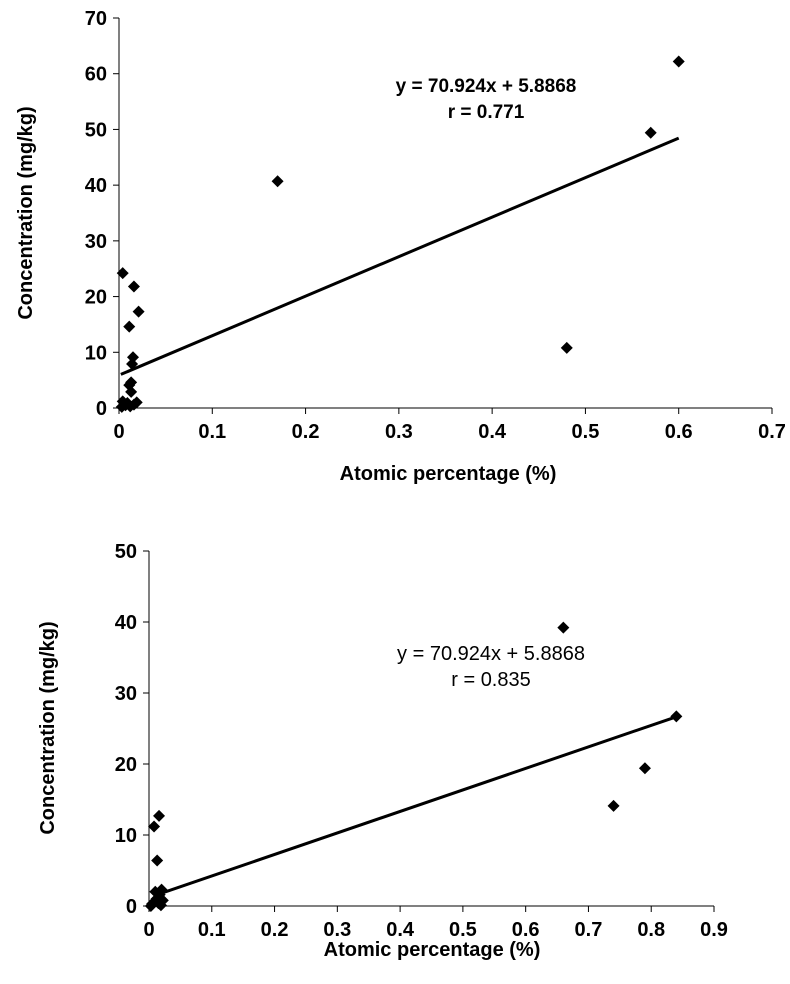  I want to click on y-tick-label: 60, so click(96, 75).